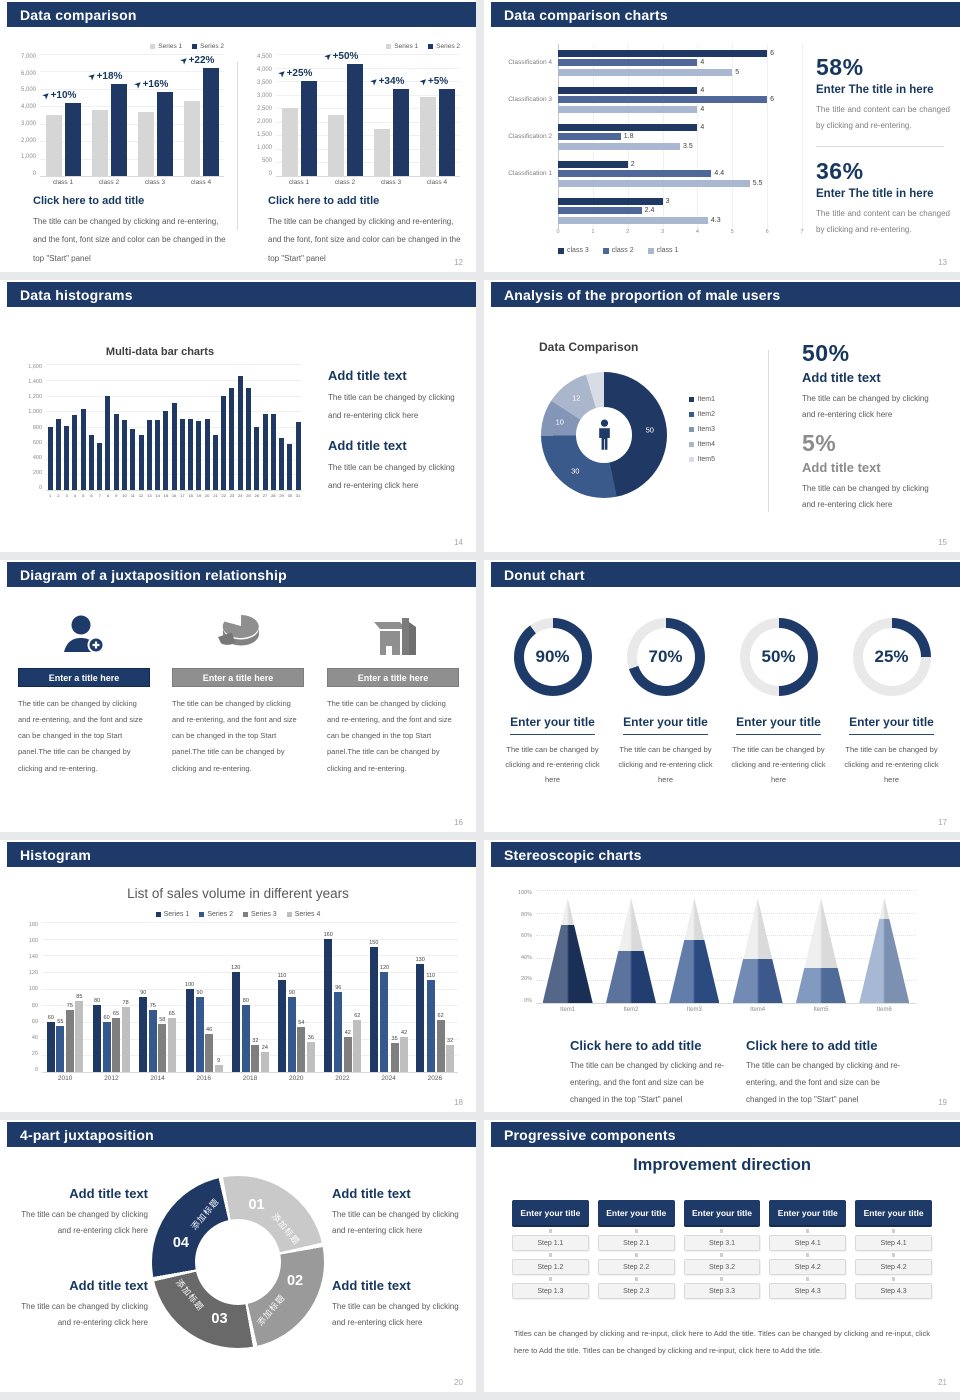 The width and height of the screenshot is (960, 1400). What do you see at coordinates (630, 976) in the screenshot?
I see `cone-fill` at bounding box center [630, 976].